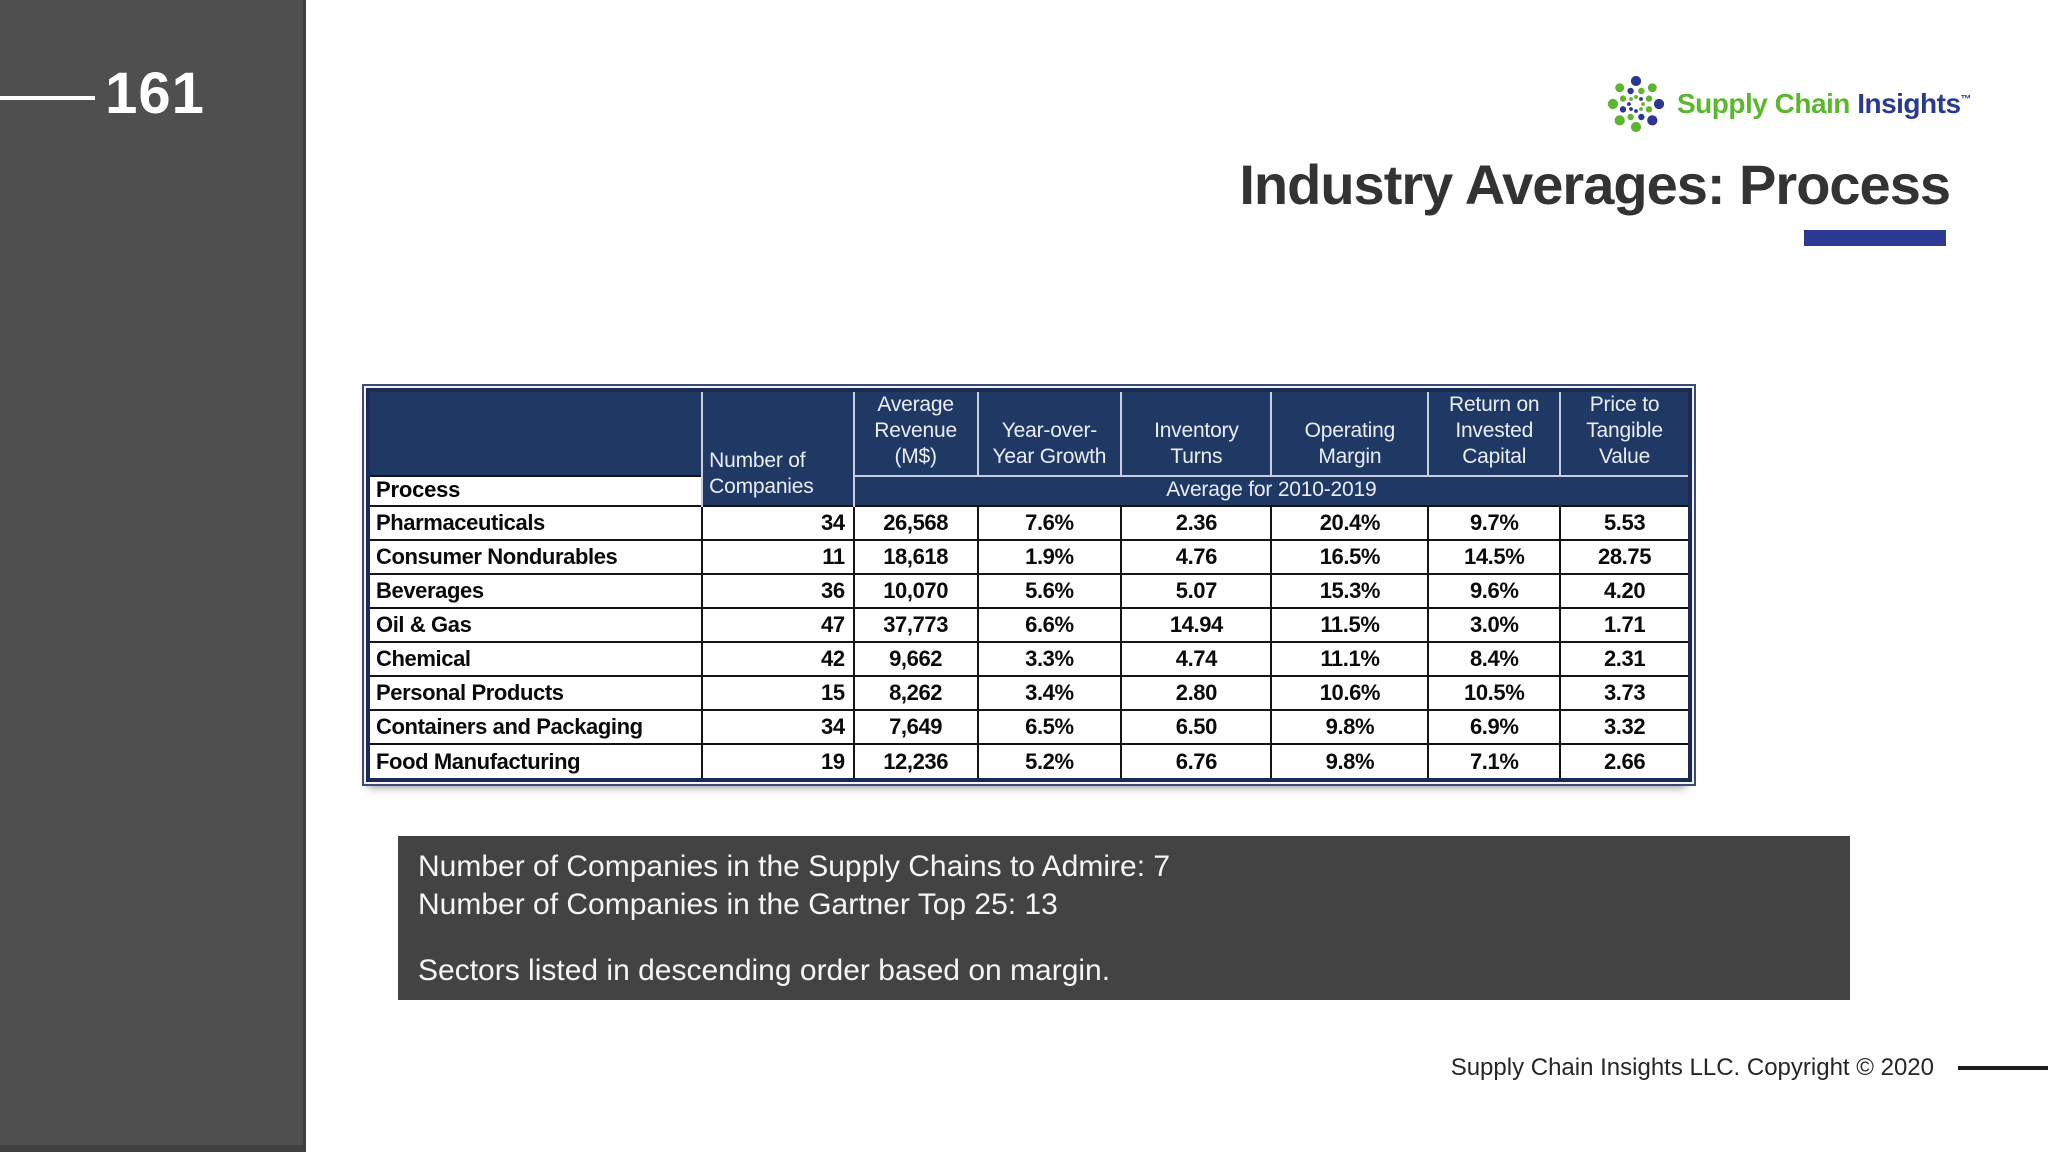 The width and height of the screenshot is (2048, 1152). Describe the element at coordinates (47, 98) in the screenshot. I see `page-number-rule` at that location.